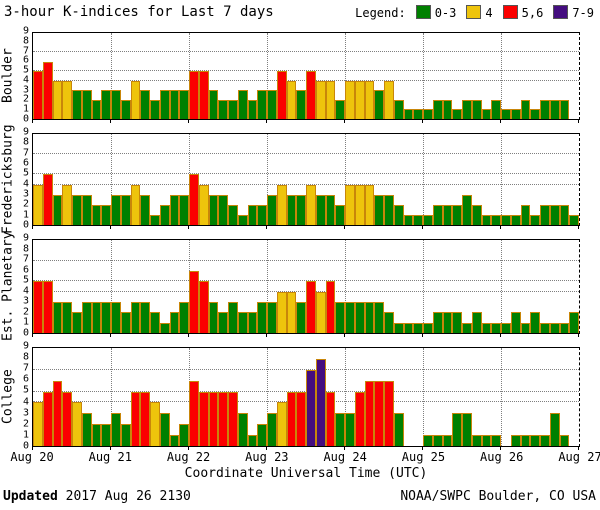 The width and height of the screenshot is (600, 510). I want to click on x-tick-label: Aug 27, so click(579, 457).